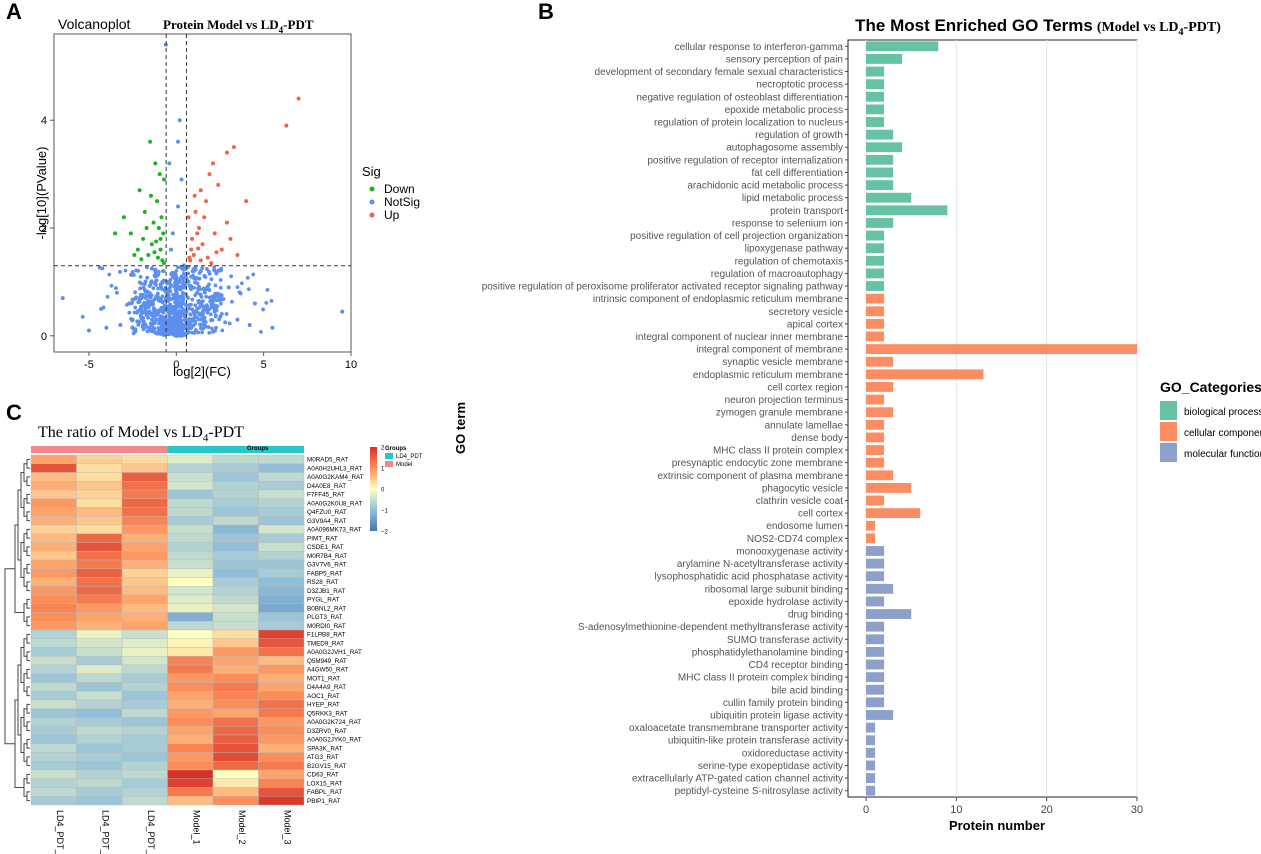  Describe the element at coordinates (334, 468) in the screenshot. I see `heatmap-row-label: A0A0H2UHL3_RAT` at that location.